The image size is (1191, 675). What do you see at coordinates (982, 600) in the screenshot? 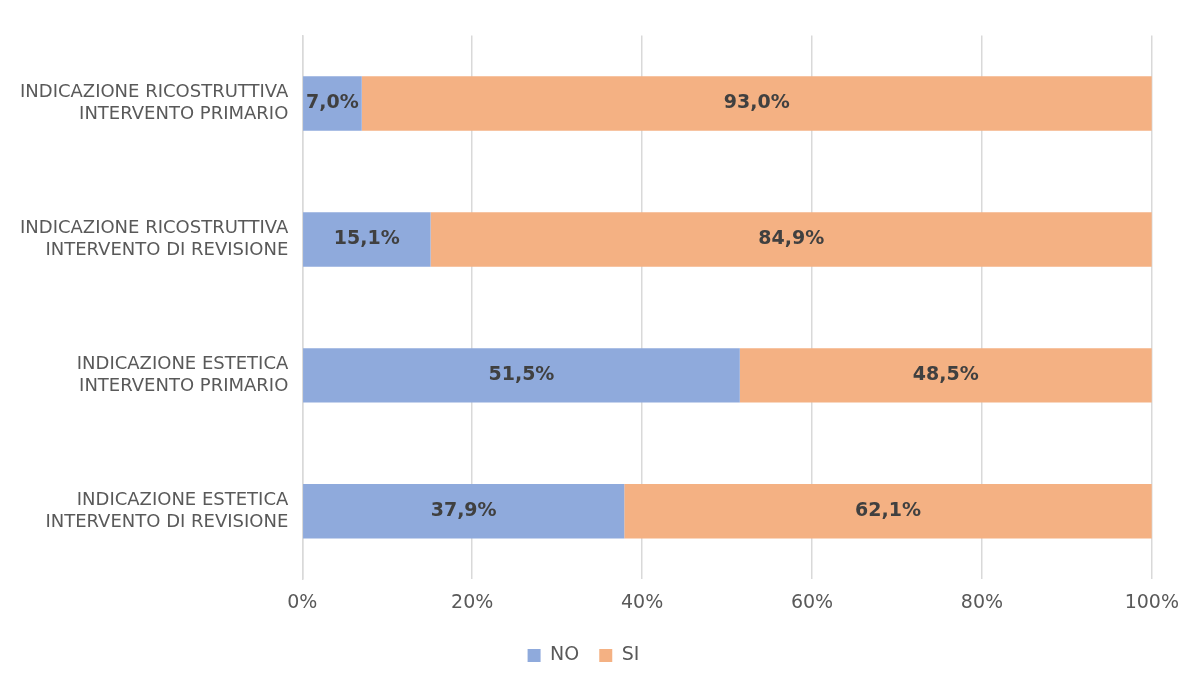
I see `x-tick-label: 80%` at bounding box center [982, 600].